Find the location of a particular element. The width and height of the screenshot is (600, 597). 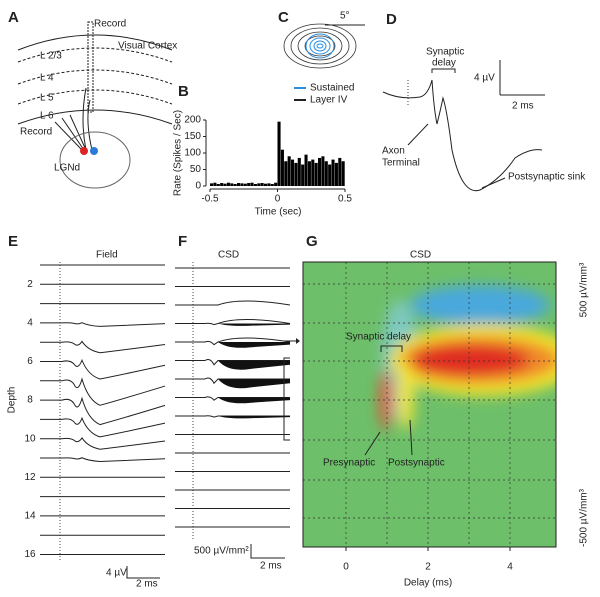

label: Presynaptic is located at coordinates (349, 463).